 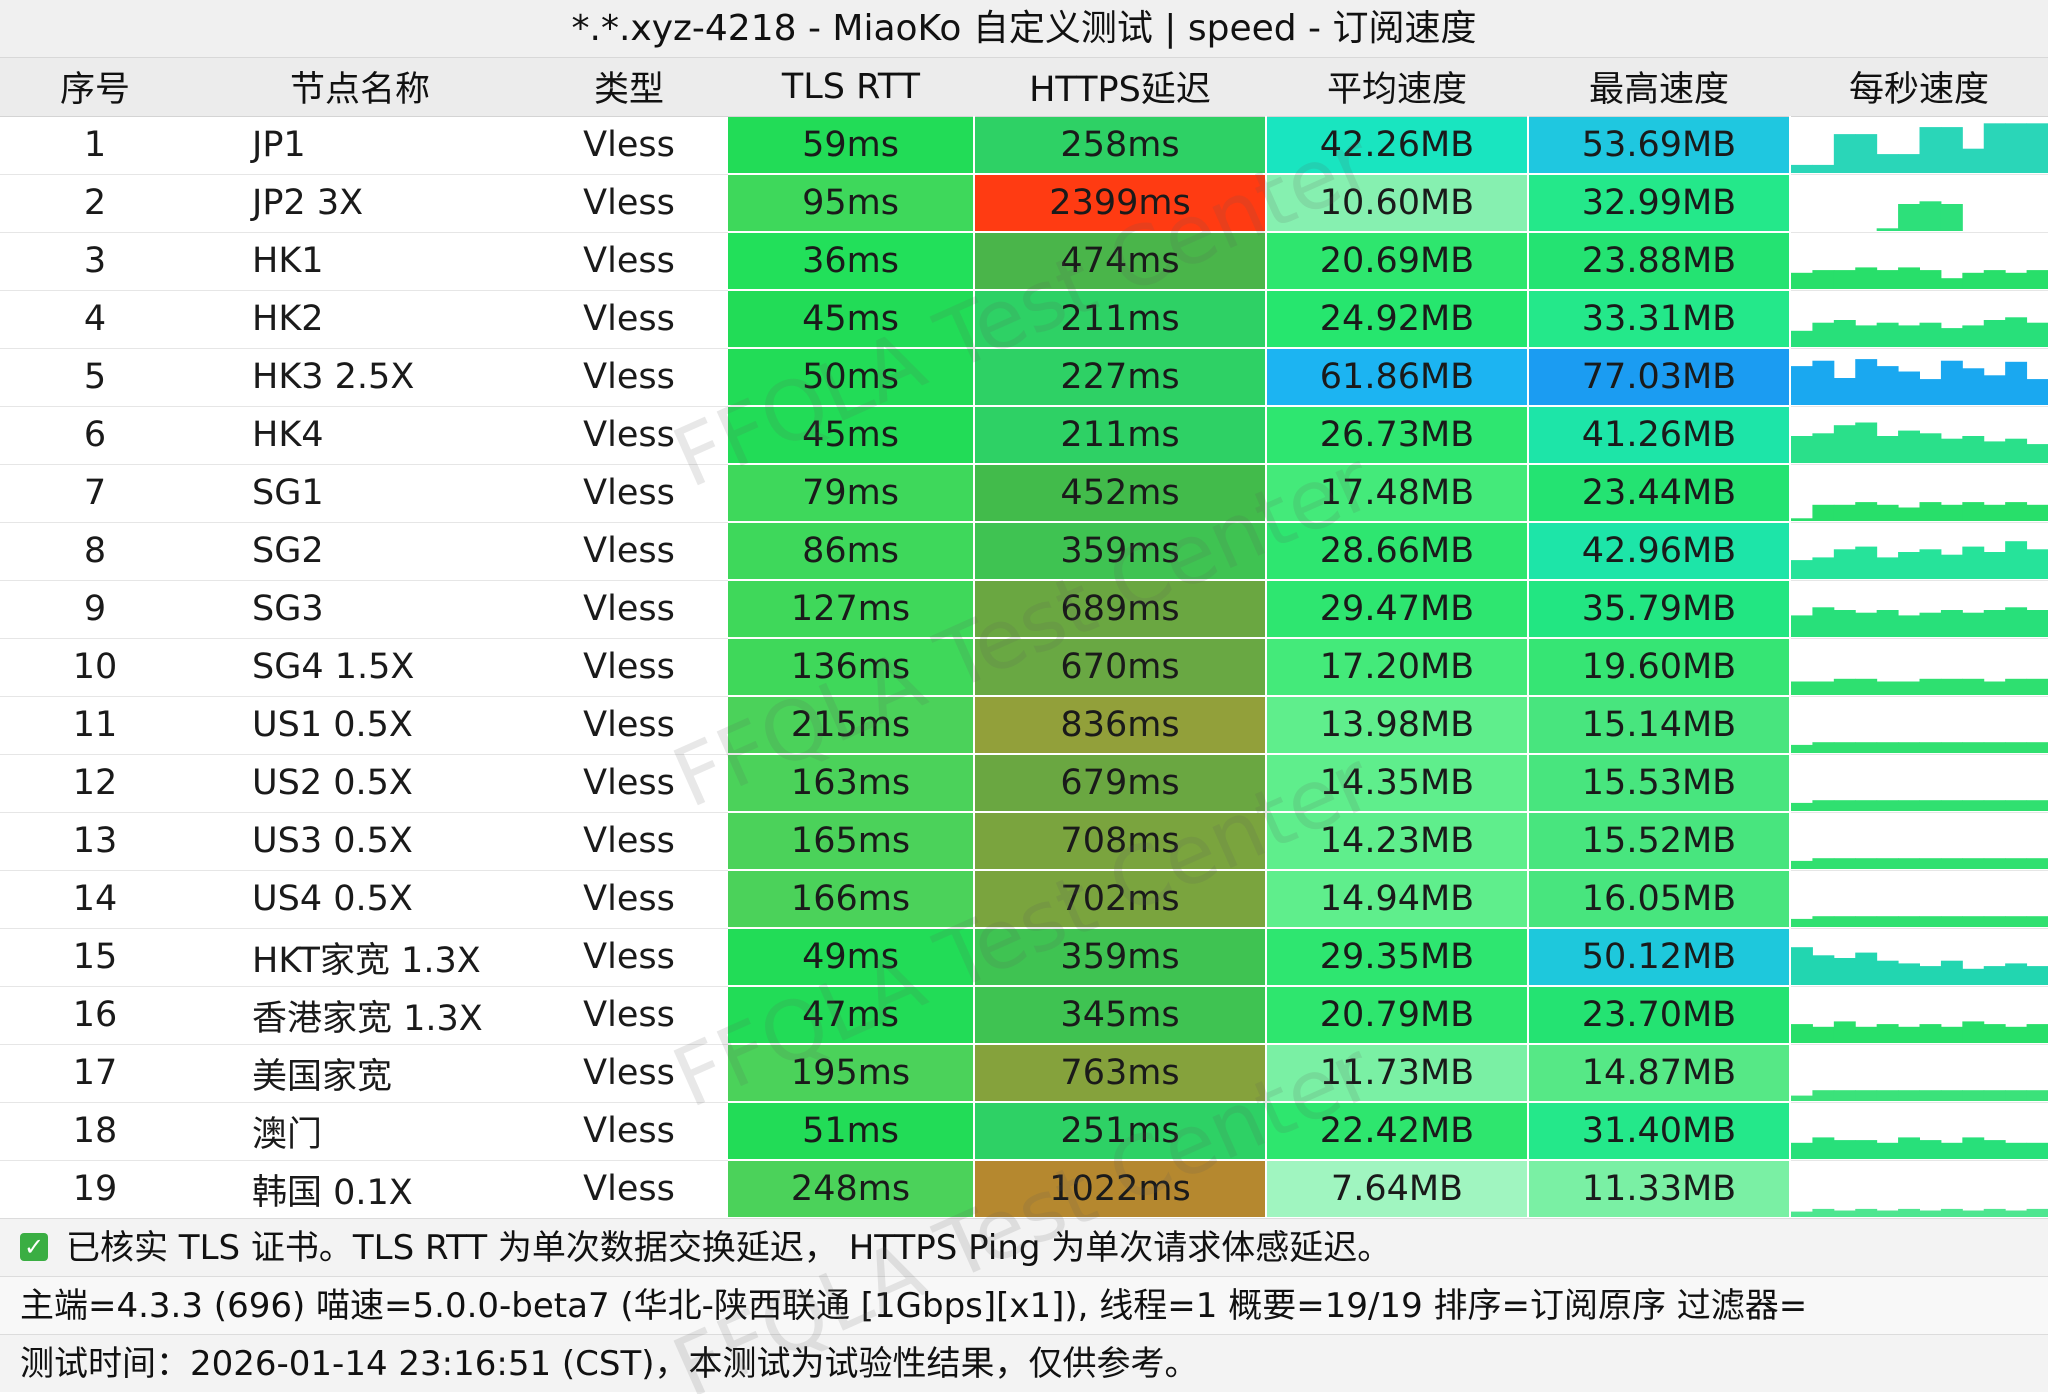 I want to click on max-speed-cell: 50.12MB, so click(x=1659, y=957).